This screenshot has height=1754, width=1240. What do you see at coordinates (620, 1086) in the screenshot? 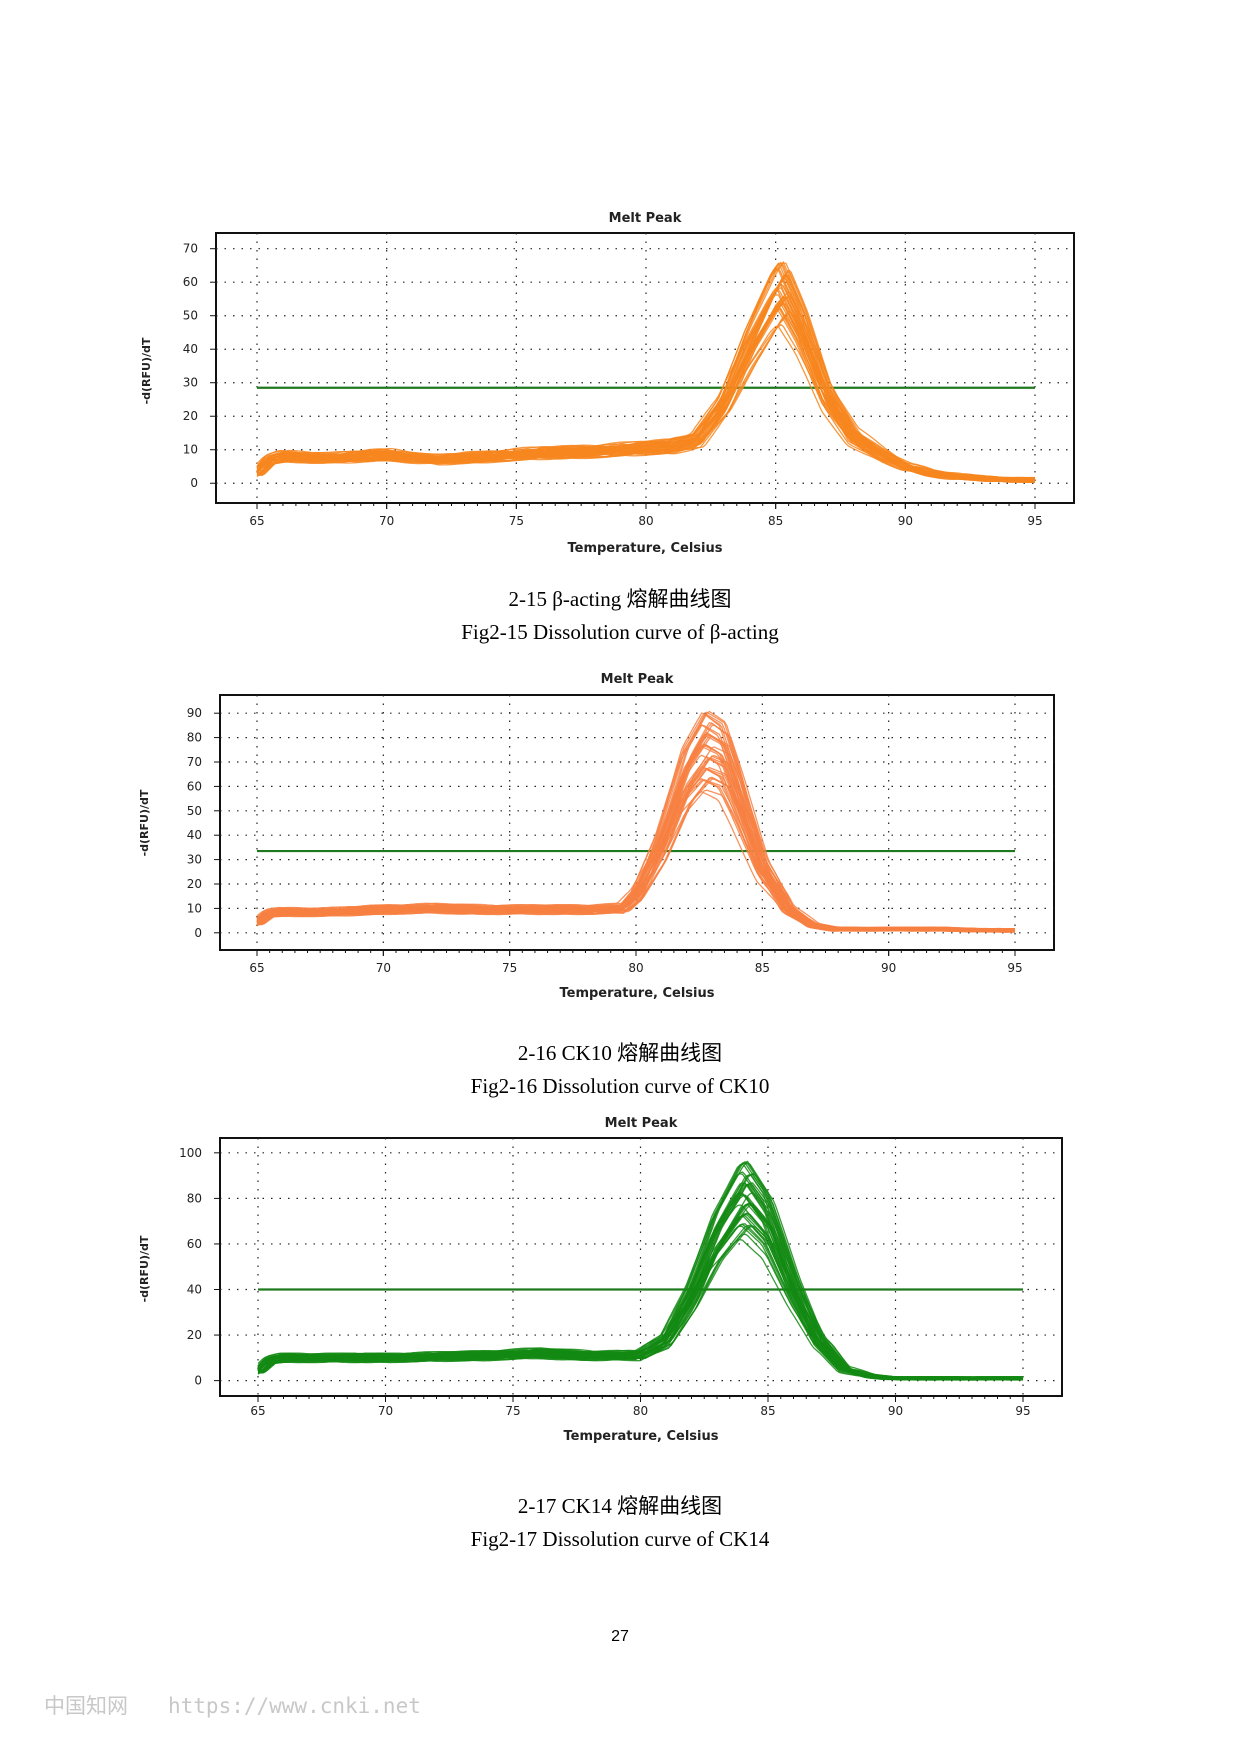
I see `figure-caption-en: Fig2-16 Dissolution curve of CK10` at bounding box center [620, 1086].